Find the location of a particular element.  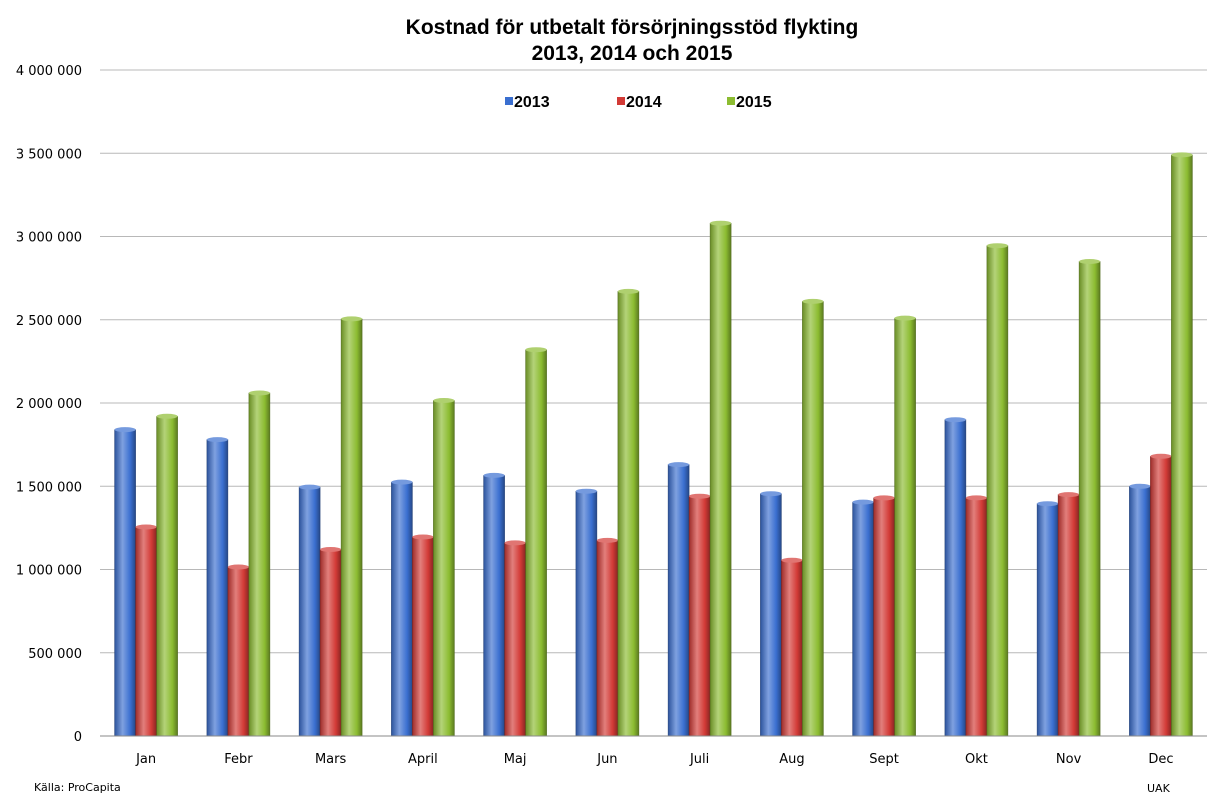

bar-2015-maj is located at coordinates (536, 543).